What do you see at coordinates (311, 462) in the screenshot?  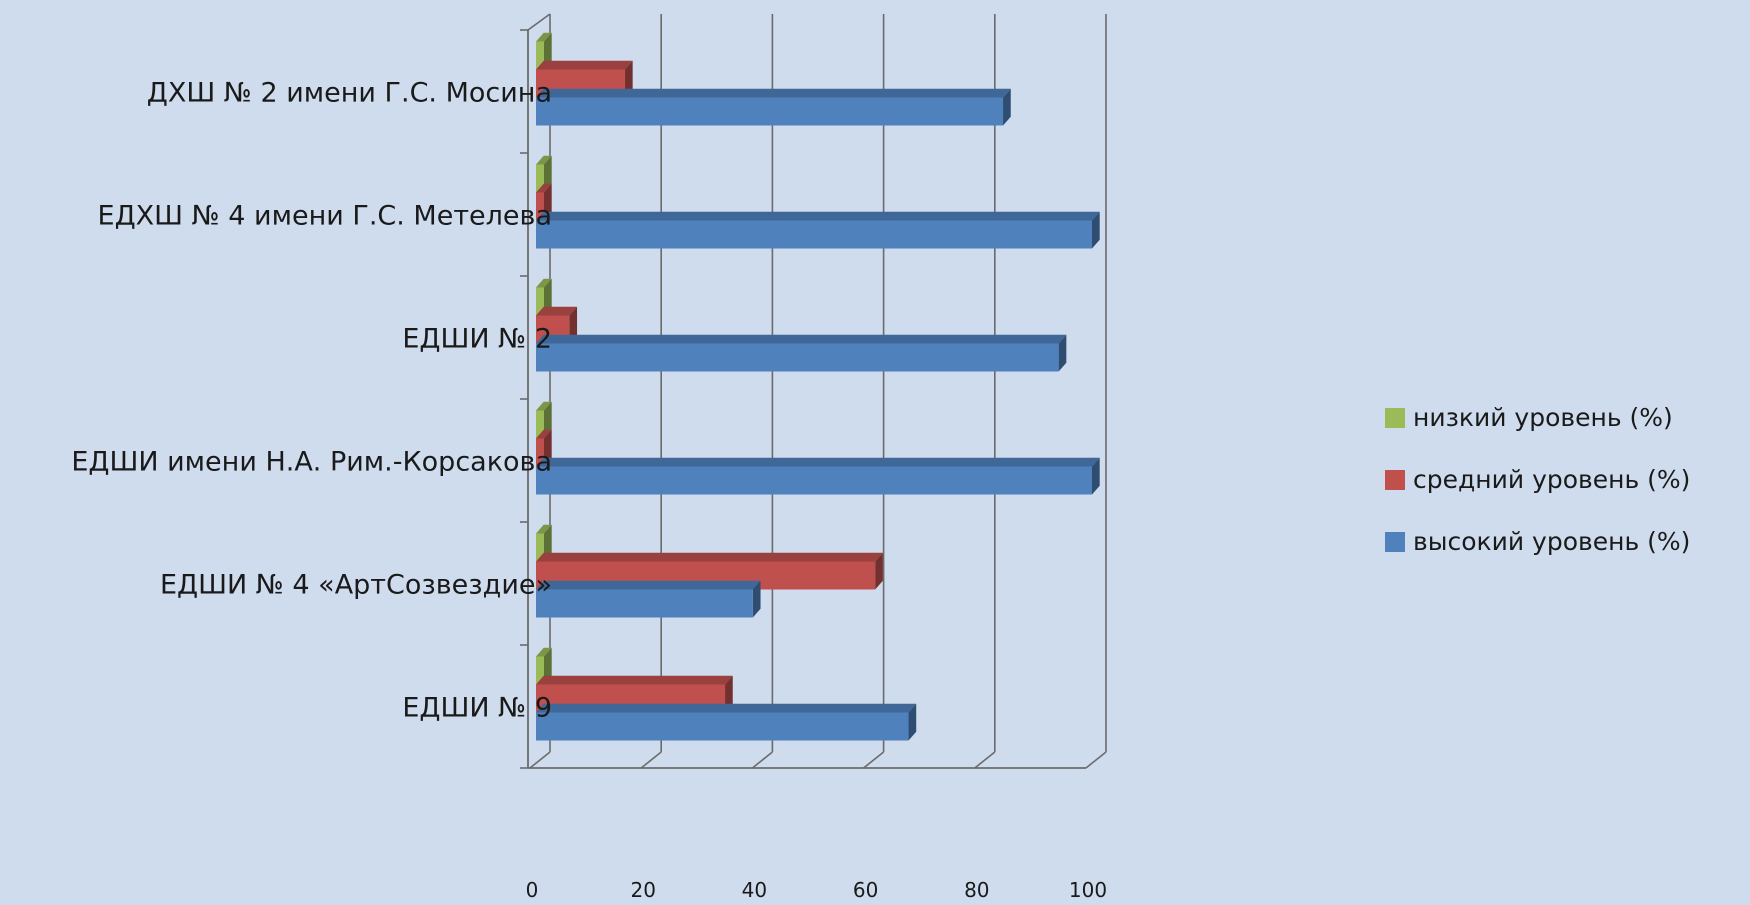 I see `category-label: ЕДШИ имени Н.А. Рим.-Корсакова` at bounding box center [311, 462].